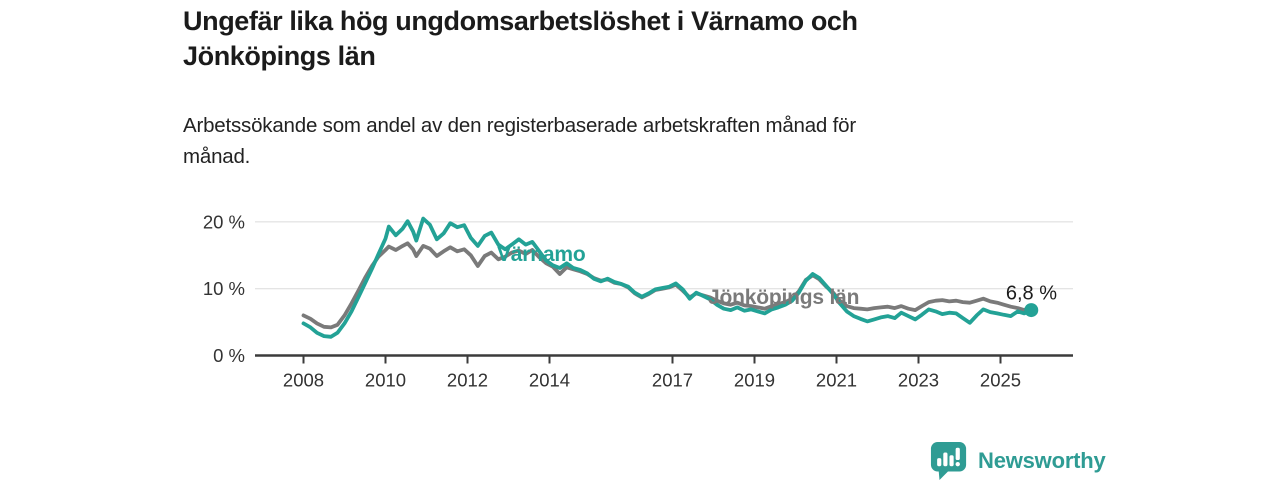  I want to click on newsworthy-logo: Newsworthy, so click(1018, 461).